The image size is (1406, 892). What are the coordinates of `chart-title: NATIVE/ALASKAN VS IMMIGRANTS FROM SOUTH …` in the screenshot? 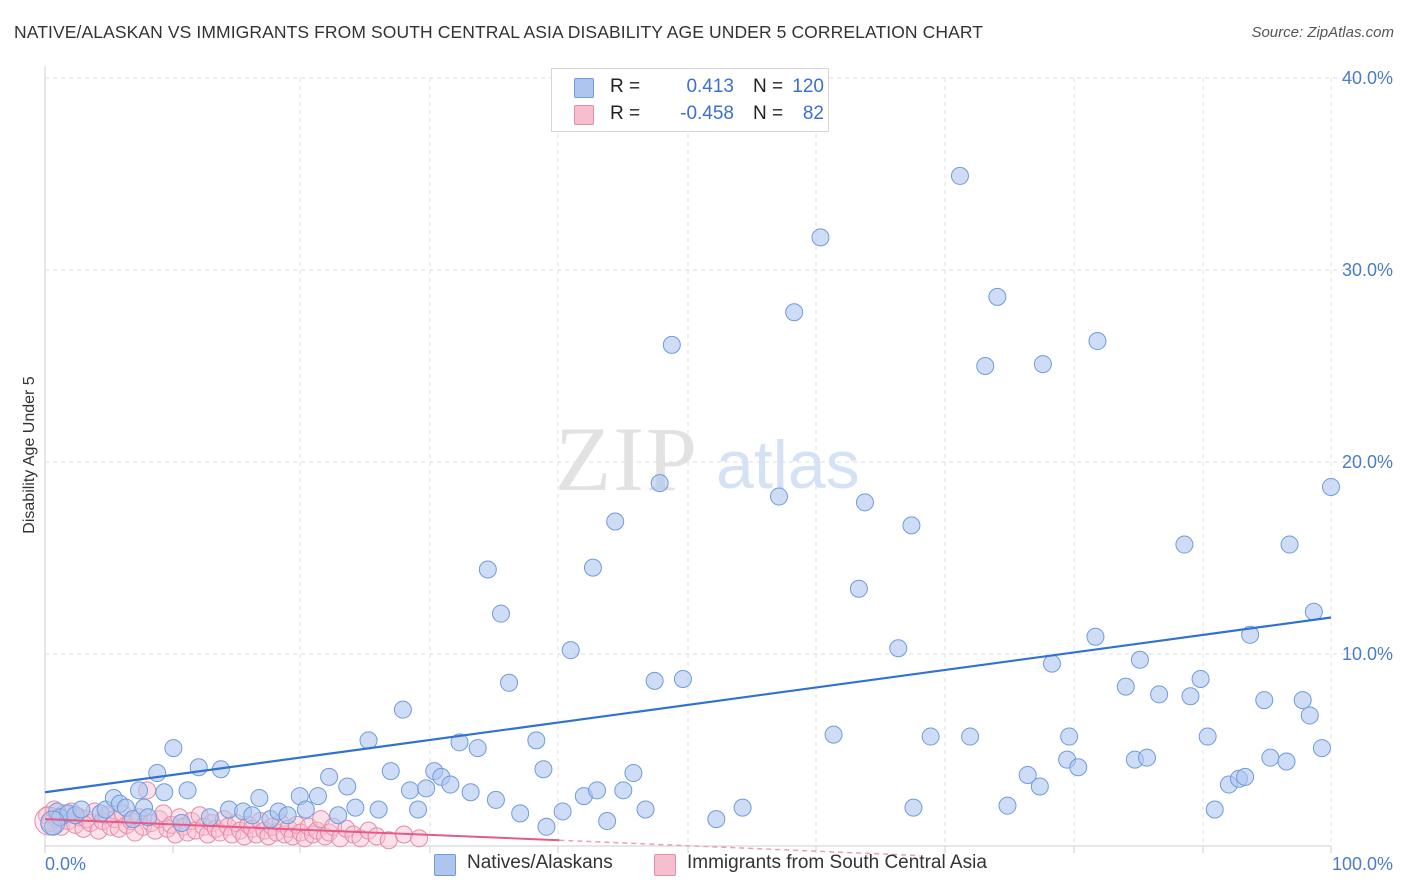 It's located at (499, 32).